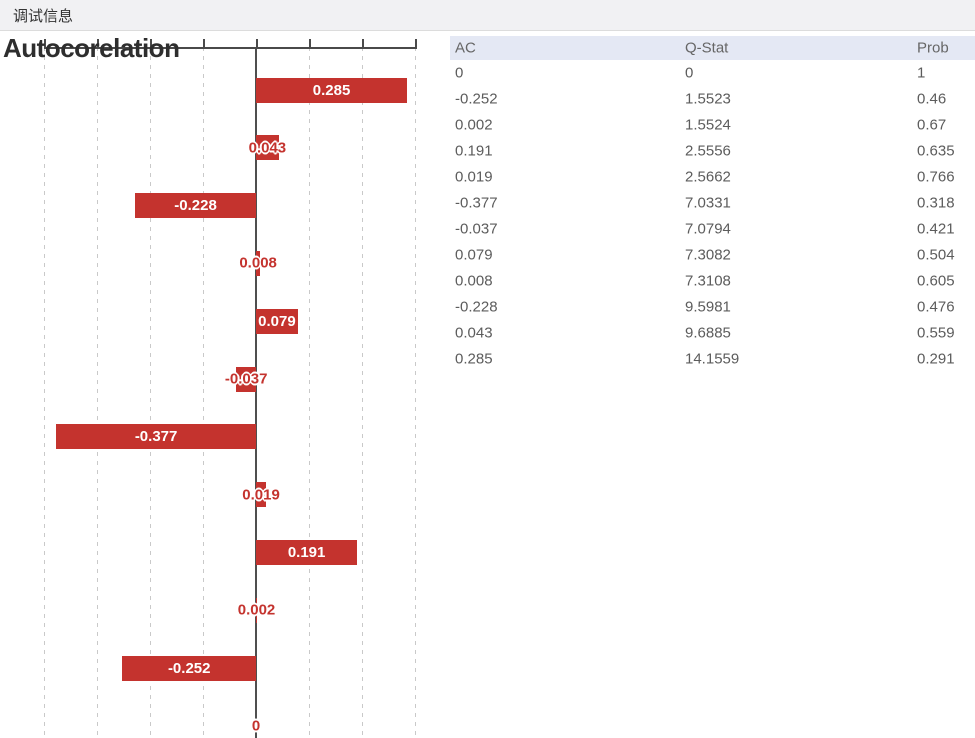 The width and height of the screenshot is (975, 738). I want to click on table-cell: 0.476, so click(936, 307).